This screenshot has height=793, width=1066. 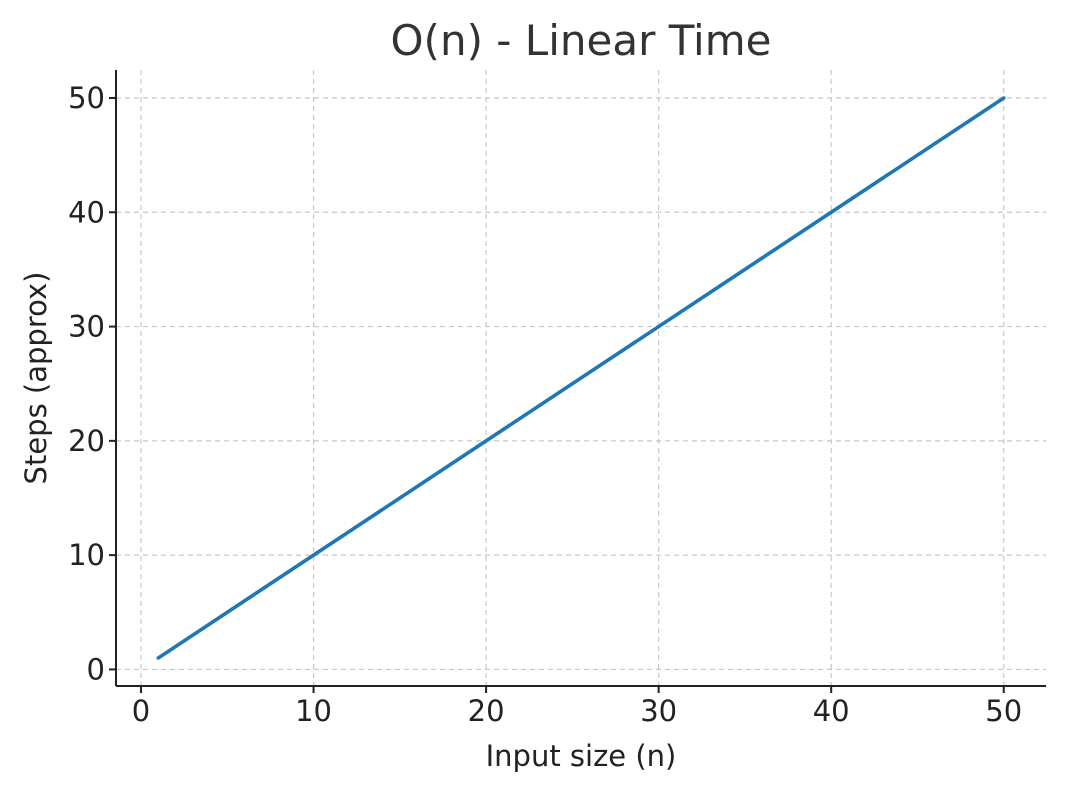 What do you see at coordinates (831, 711) in the screenshot?
I see `x-tick-label: 40` at bounding box center [831, 711].